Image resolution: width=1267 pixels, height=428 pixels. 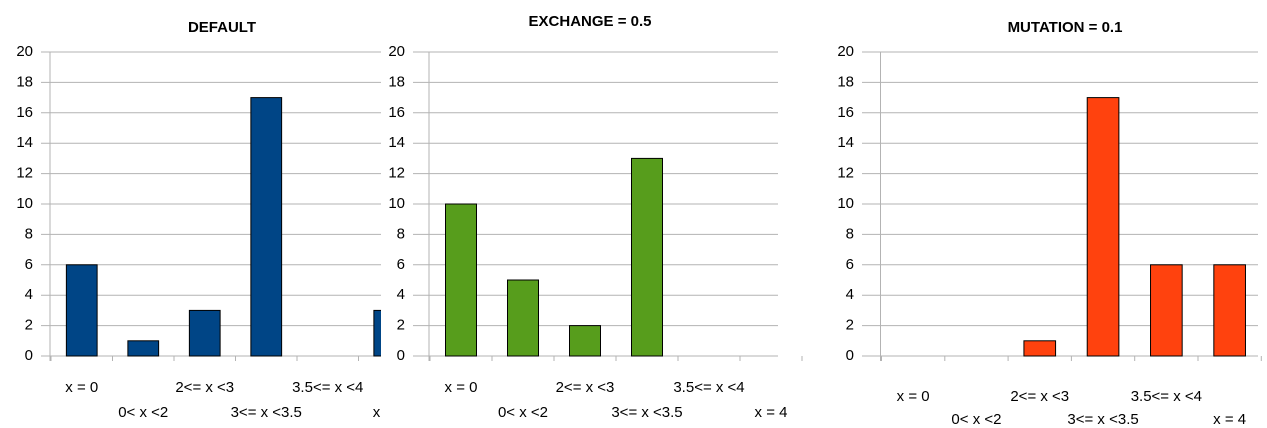 I want to click on chart-title: DEFAULT, so click(x=222, y=27).